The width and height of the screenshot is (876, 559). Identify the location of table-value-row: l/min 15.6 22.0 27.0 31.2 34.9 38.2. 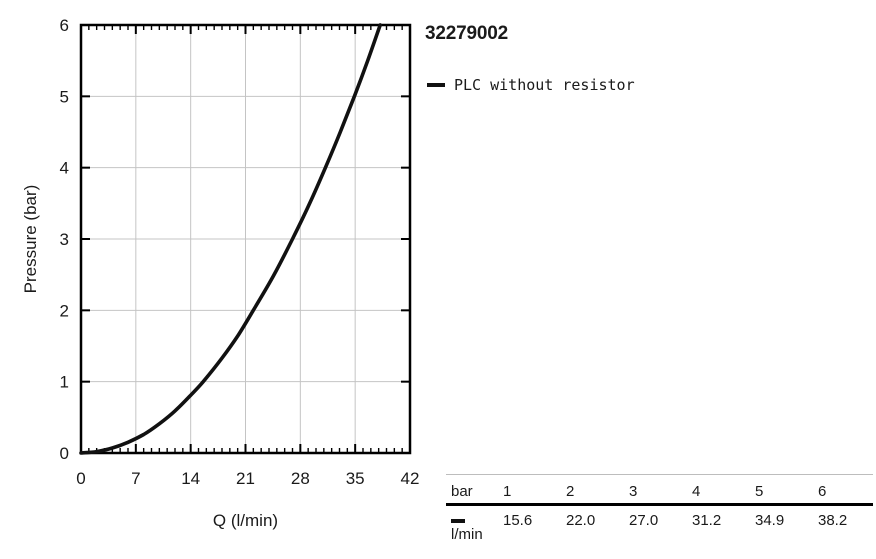
(659, 524).